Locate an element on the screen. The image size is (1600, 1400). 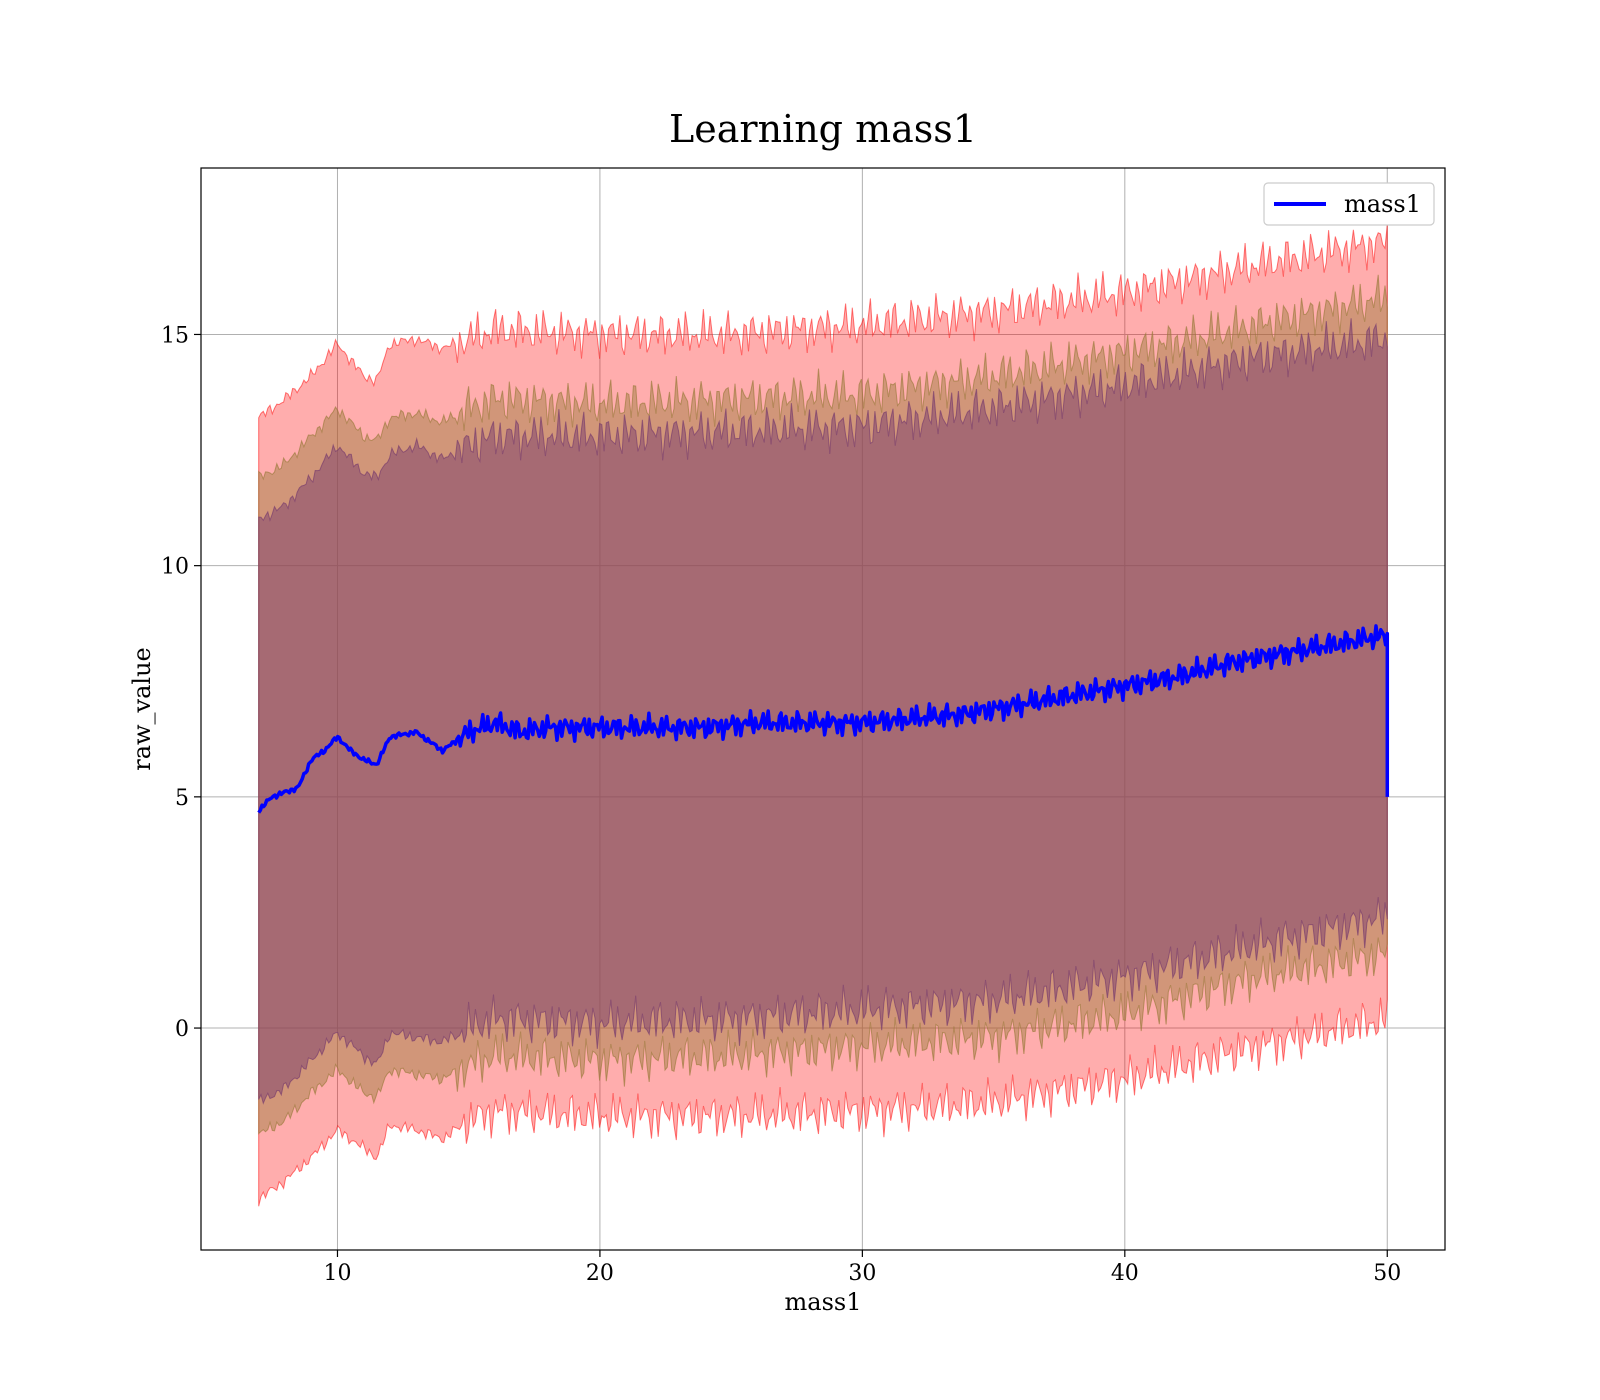
x-tick-label: 20 is located at coordinates (600, 1273).